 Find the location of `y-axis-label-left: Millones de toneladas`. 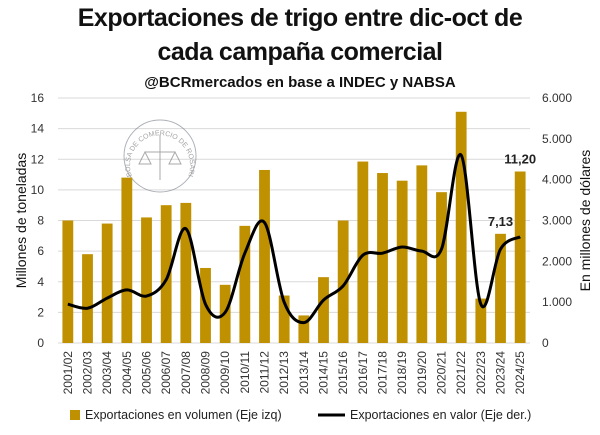

y-axis-label-left: Millones de toneladas is located at coordinates (21, 220).